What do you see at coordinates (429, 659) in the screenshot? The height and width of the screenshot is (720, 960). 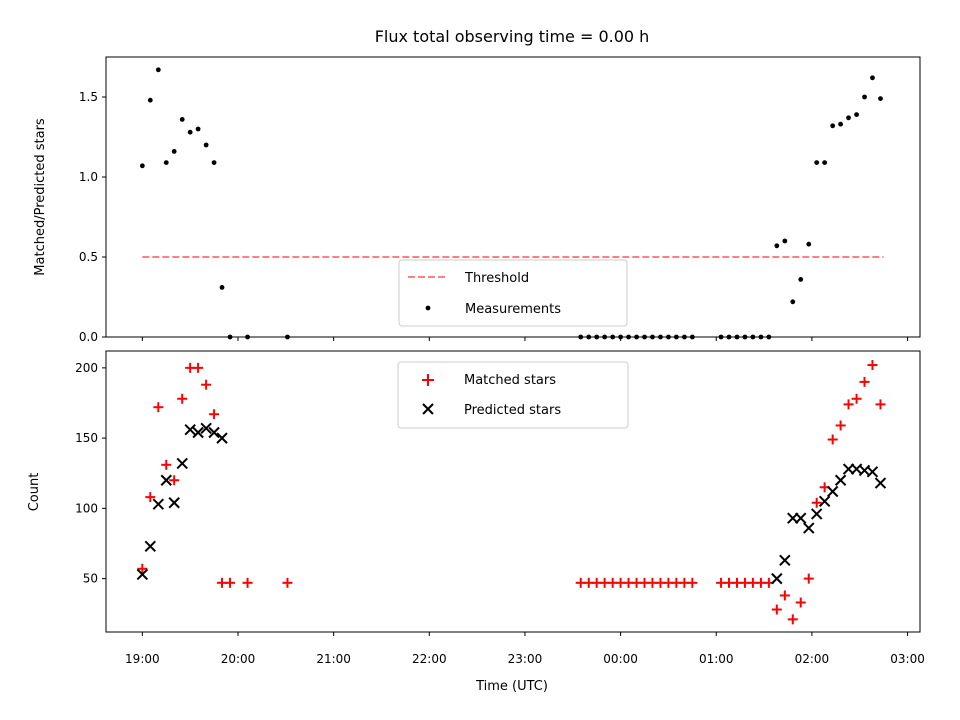 I see `x-tick-label: 22:00` at bounding box center [429, 659].